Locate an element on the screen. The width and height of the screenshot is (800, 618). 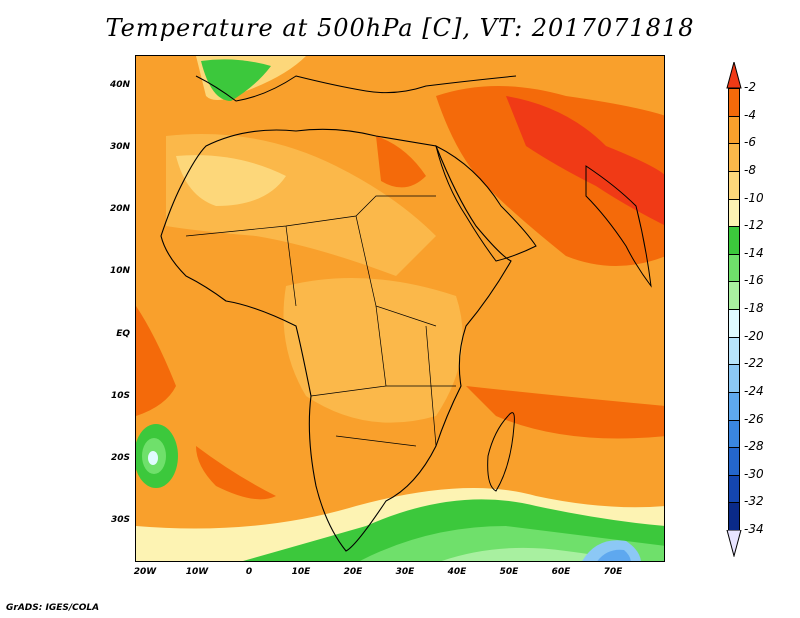
colorbar-top-arrow is located at coordinates (734, 75).